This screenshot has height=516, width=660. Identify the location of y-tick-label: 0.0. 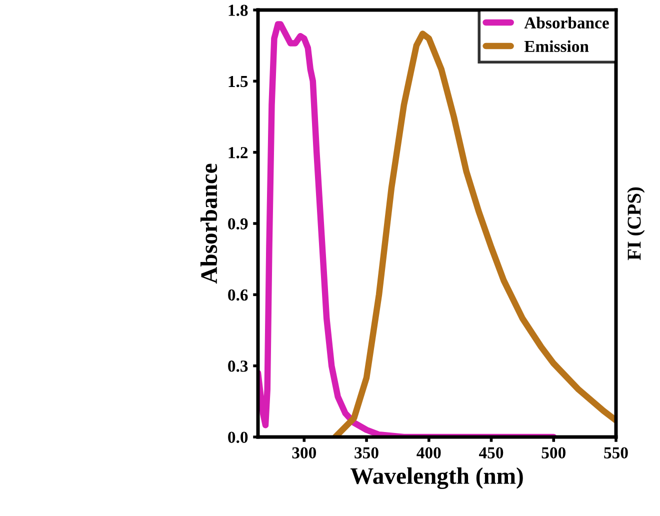
(238, 438).